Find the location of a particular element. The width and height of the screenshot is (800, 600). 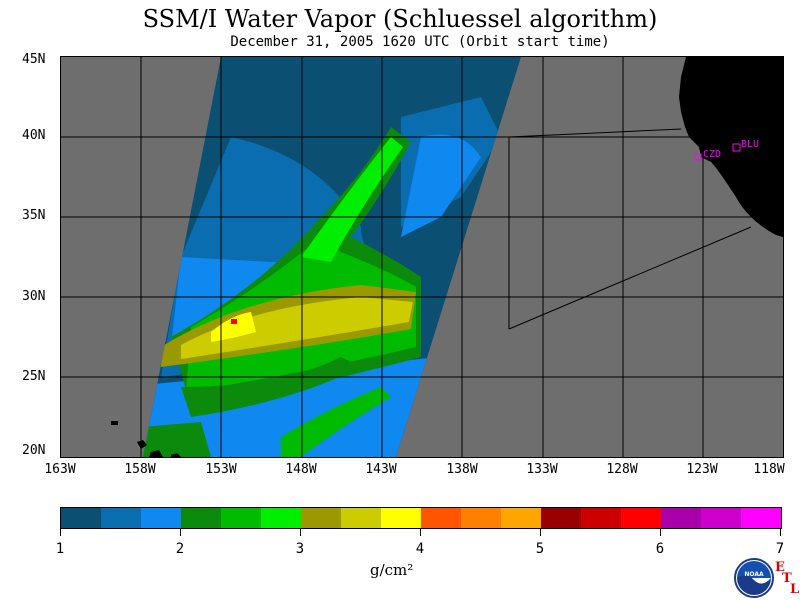

color-scale-tick-label: 1 is located at coordinates (60, 549).